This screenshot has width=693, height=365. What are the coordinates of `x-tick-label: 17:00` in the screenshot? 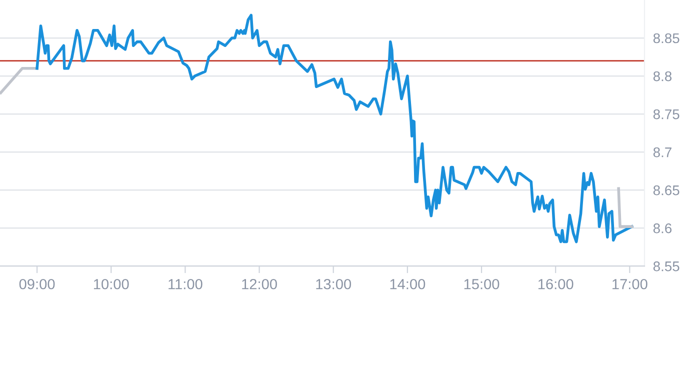 It's located at (630, 284).